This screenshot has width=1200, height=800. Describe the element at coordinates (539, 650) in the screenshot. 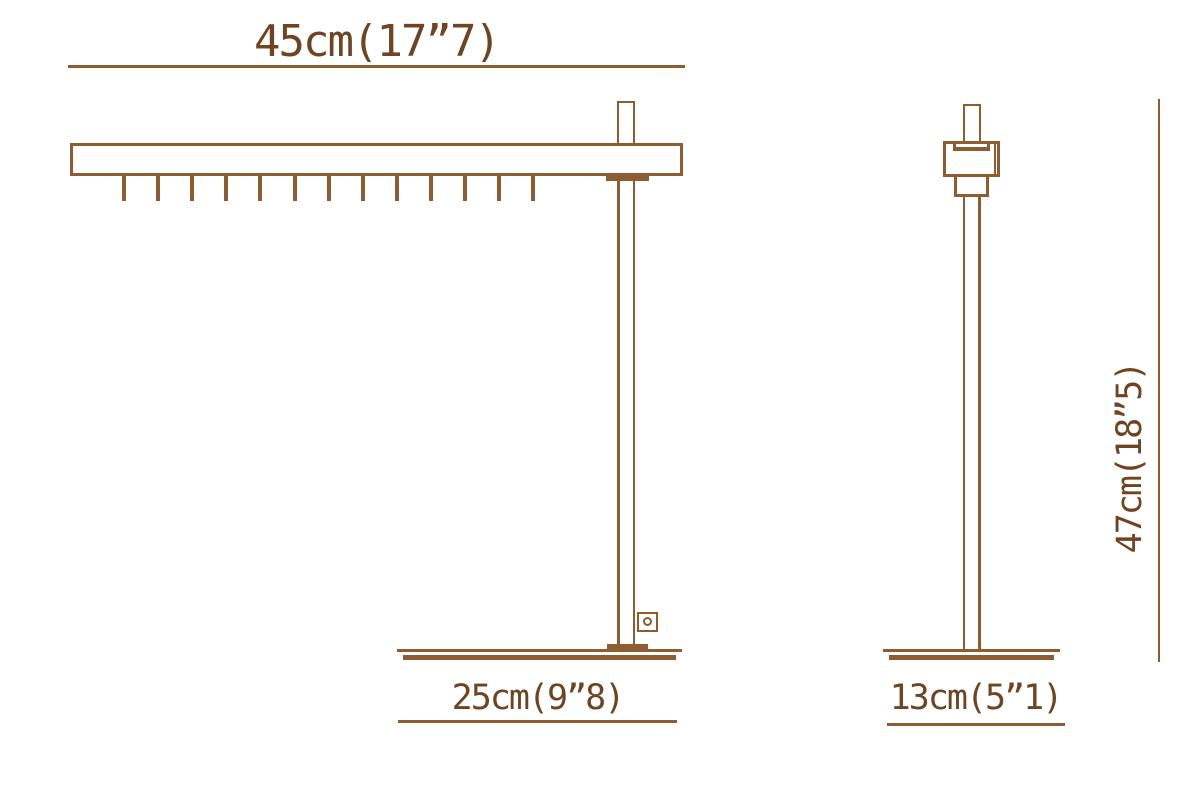

I see `front-base-top-plate` at that location.